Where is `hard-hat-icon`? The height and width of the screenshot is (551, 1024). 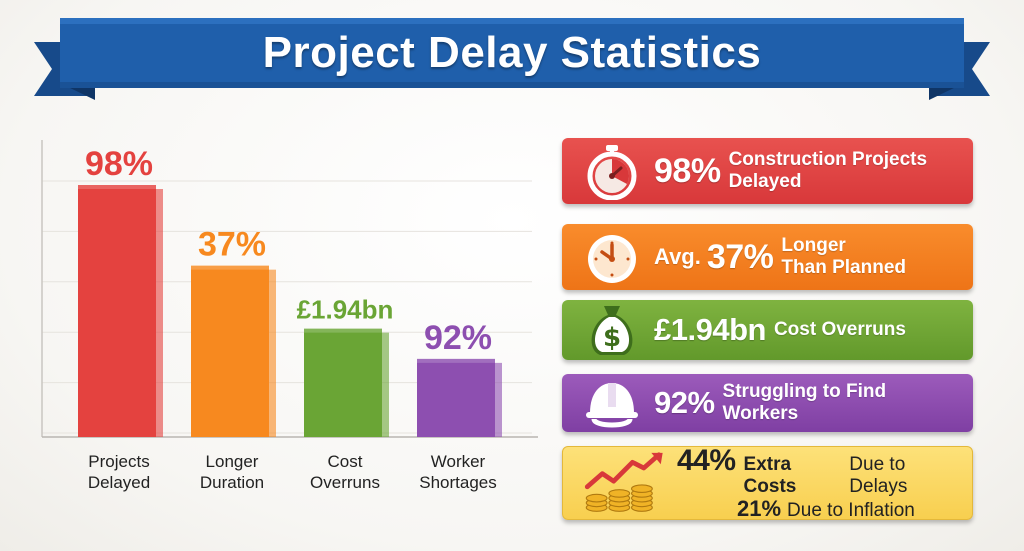
hard-hat-icon is located at coordinates (612, 405).